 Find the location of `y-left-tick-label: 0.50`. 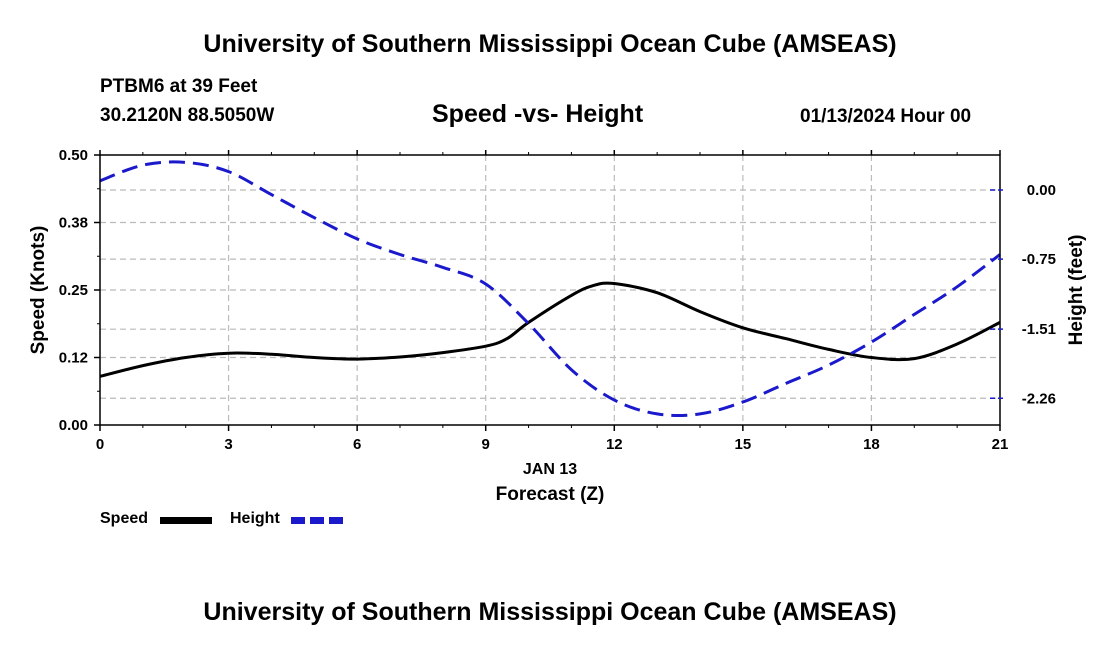

y-left-tick-label: 0.50 is located at coordinates (73, 155).